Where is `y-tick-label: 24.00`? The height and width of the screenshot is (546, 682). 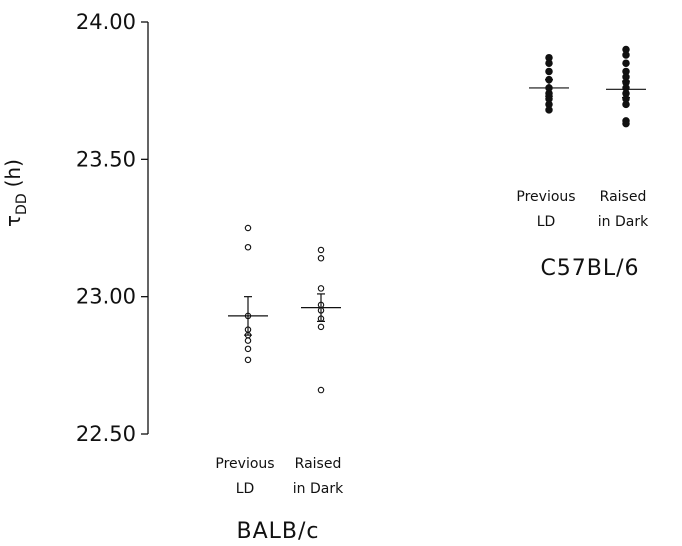
y-tick-label: 24.00 is located at coordinates (106, 22).